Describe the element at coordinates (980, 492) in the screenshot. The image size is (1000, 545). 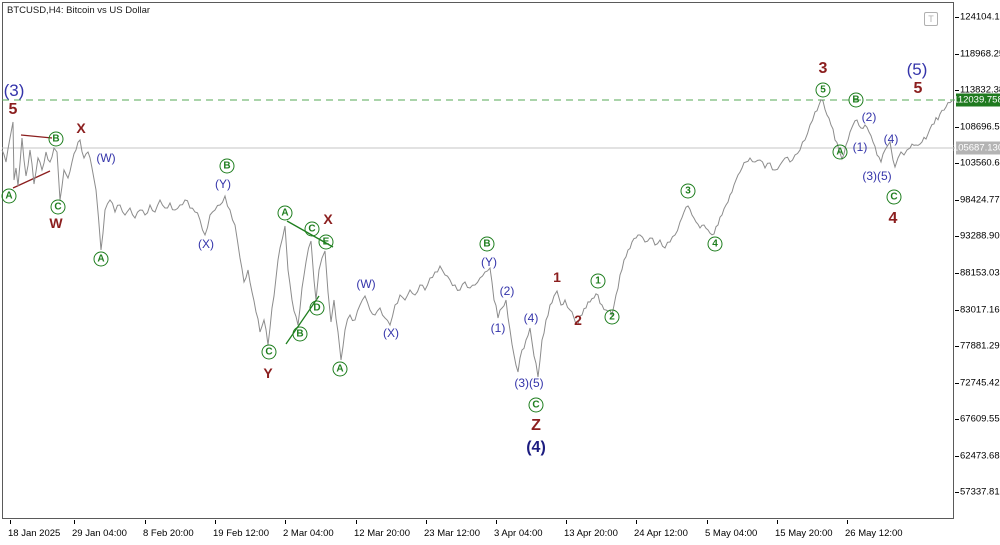
I see `price-tick-label: 57337.817` at that location.